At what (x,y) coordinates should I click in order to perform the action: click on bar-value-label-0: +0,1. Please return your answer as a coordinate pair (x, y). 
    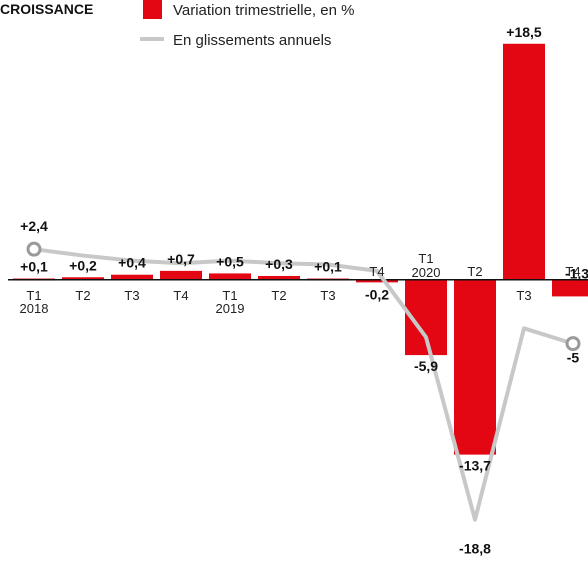
    Looking at the image, I should click on (34, 267).